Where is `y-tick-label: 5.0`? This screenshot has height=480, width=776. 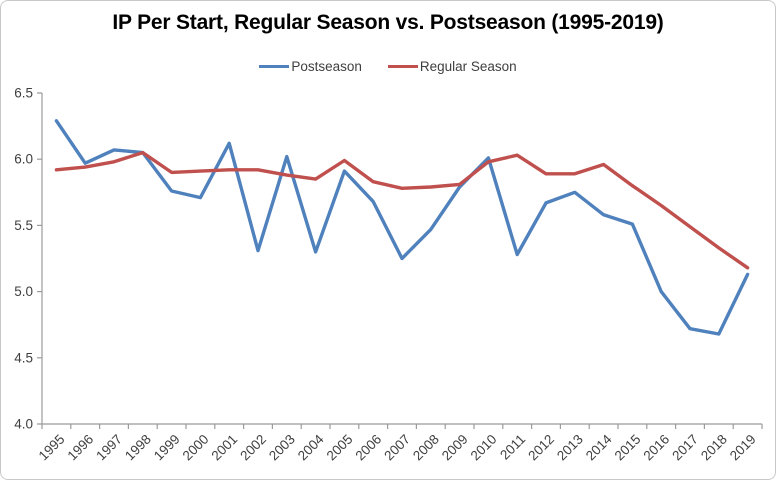
y-tick-label: 5.0 is located at coordinates (23, 291).